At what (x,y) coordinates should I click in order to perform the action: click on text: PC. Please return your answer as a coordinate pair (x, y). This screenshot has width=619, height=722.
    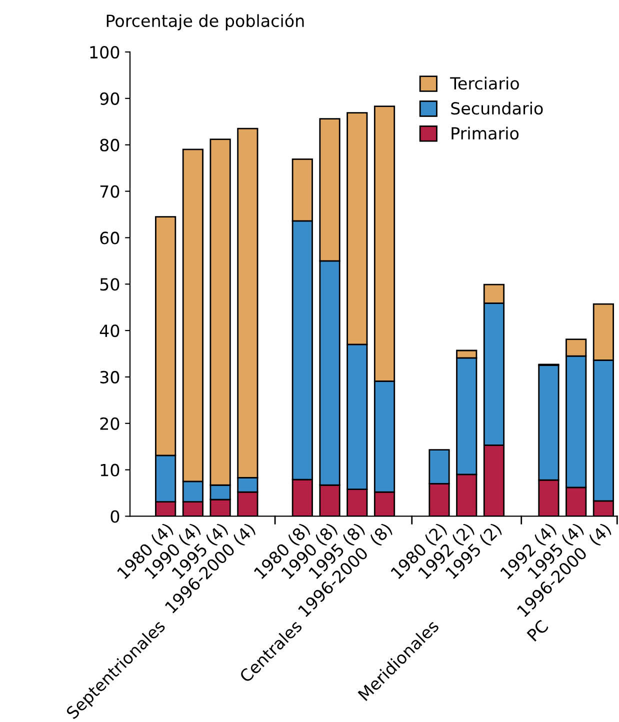
    Looking at the image, I should click on (537, 630).